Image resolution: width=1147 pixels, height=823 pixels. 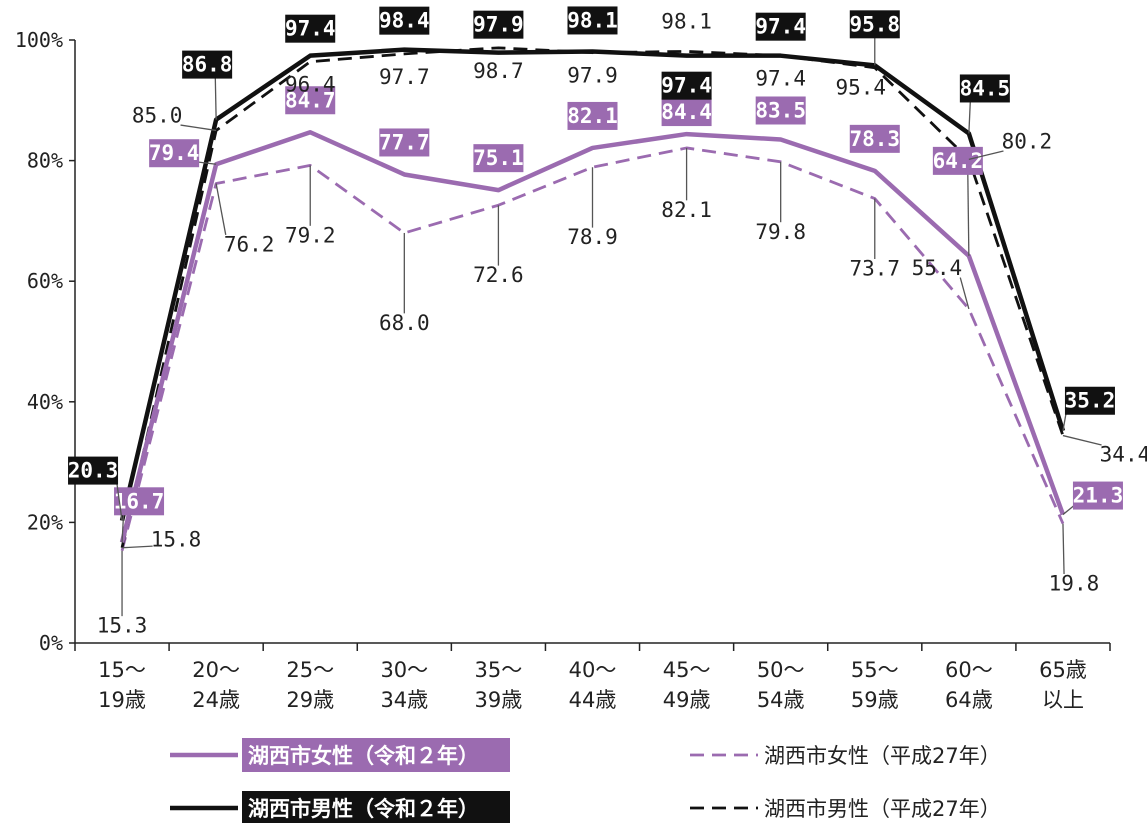 I want to click on data-label: 80.2, so click(x=1027, y=141).